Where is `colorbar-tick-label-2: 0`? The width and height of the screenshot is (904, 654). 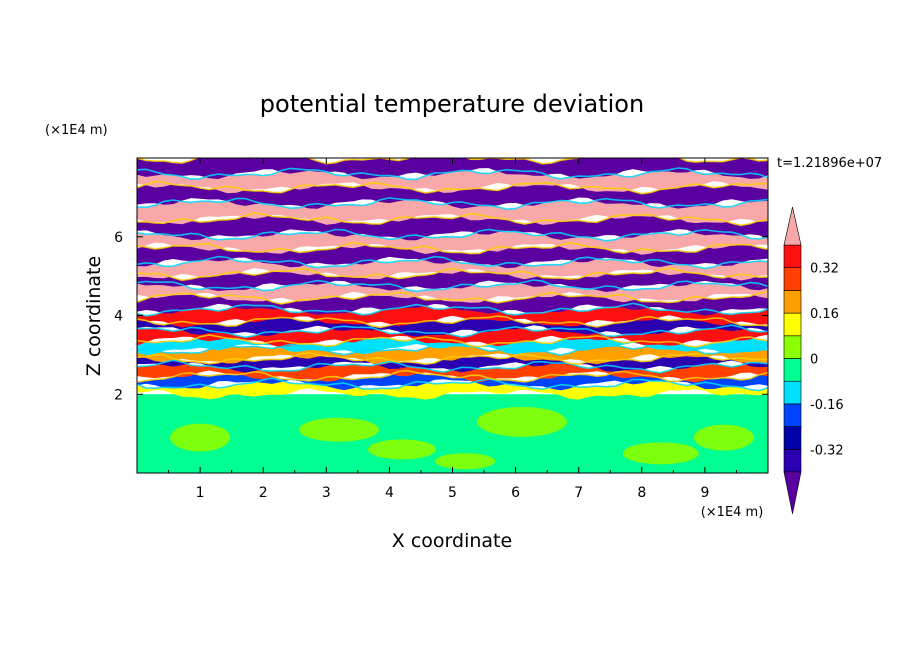
colorbar-tick-label-2: 0 is located at coordinates (814, 360).